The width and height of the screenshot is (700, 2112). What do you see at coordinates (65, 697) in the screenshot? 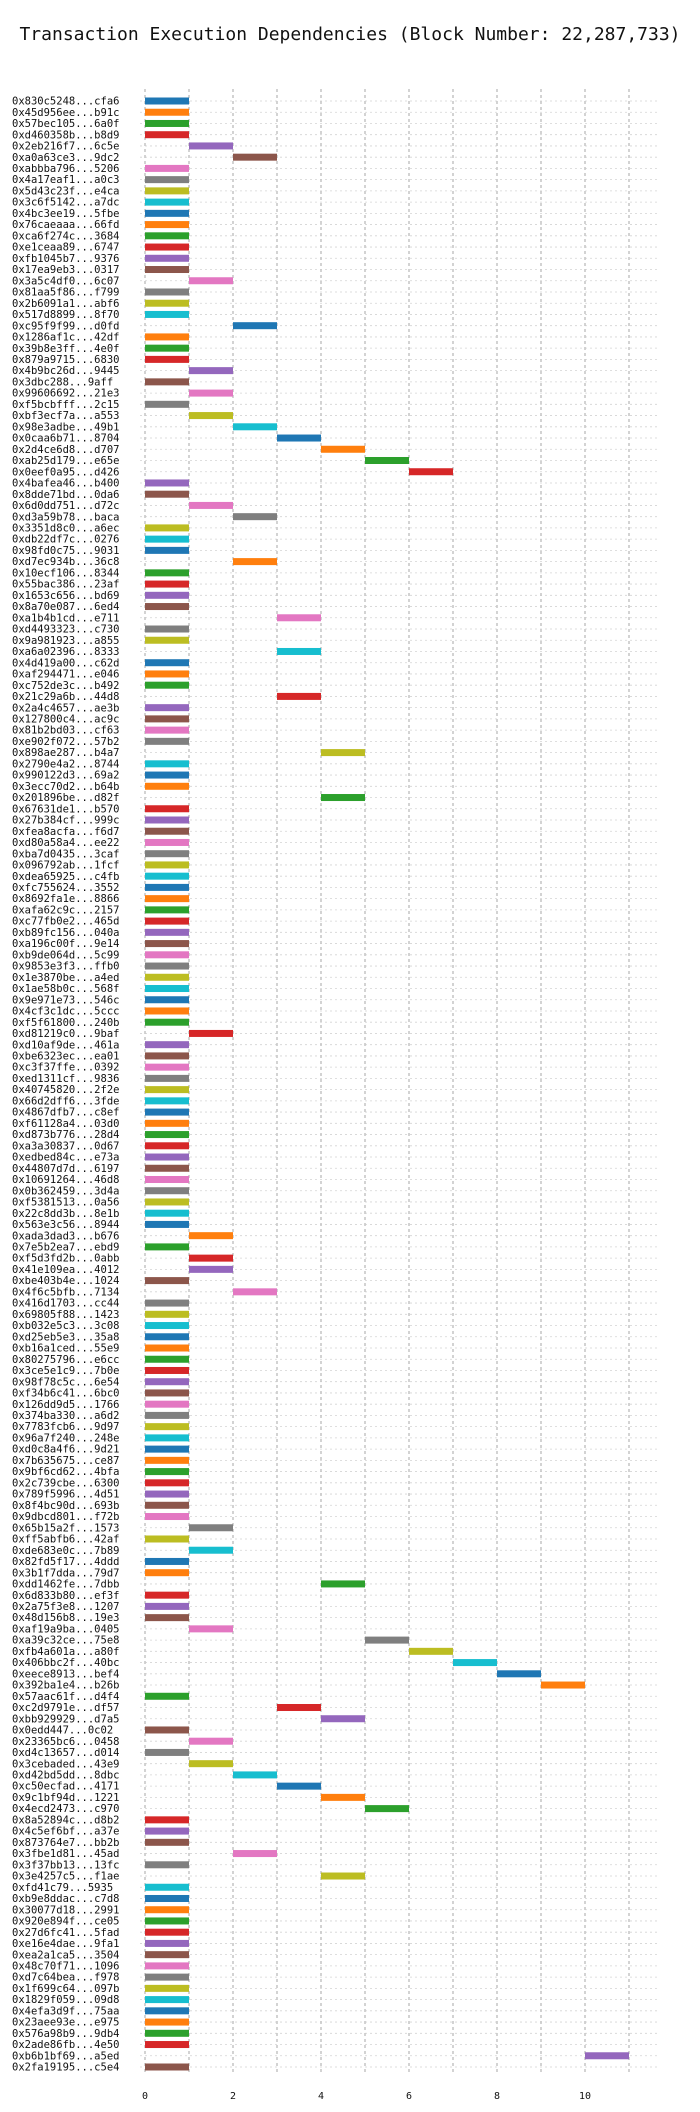
I see `transaction-label: 0x21c29a6b...44d8` at bounding box center [65, 697].